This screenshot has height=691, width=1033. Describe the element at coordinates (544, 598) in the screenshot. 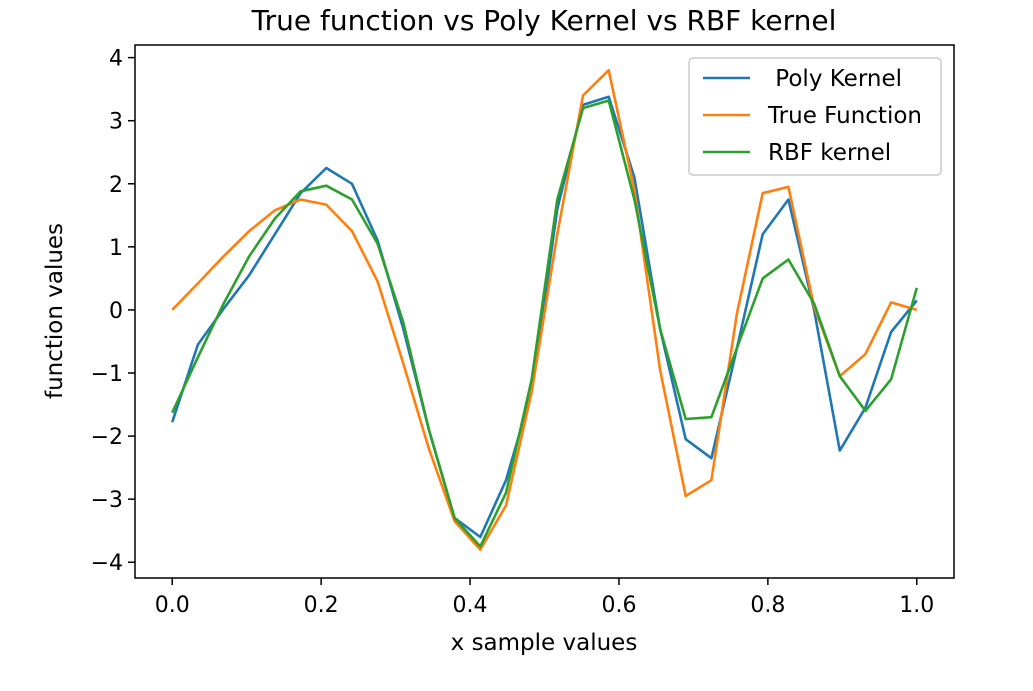

I see `x-axis: 0.0 0.2 0.4 0.6 0.8 1.0` at that location.